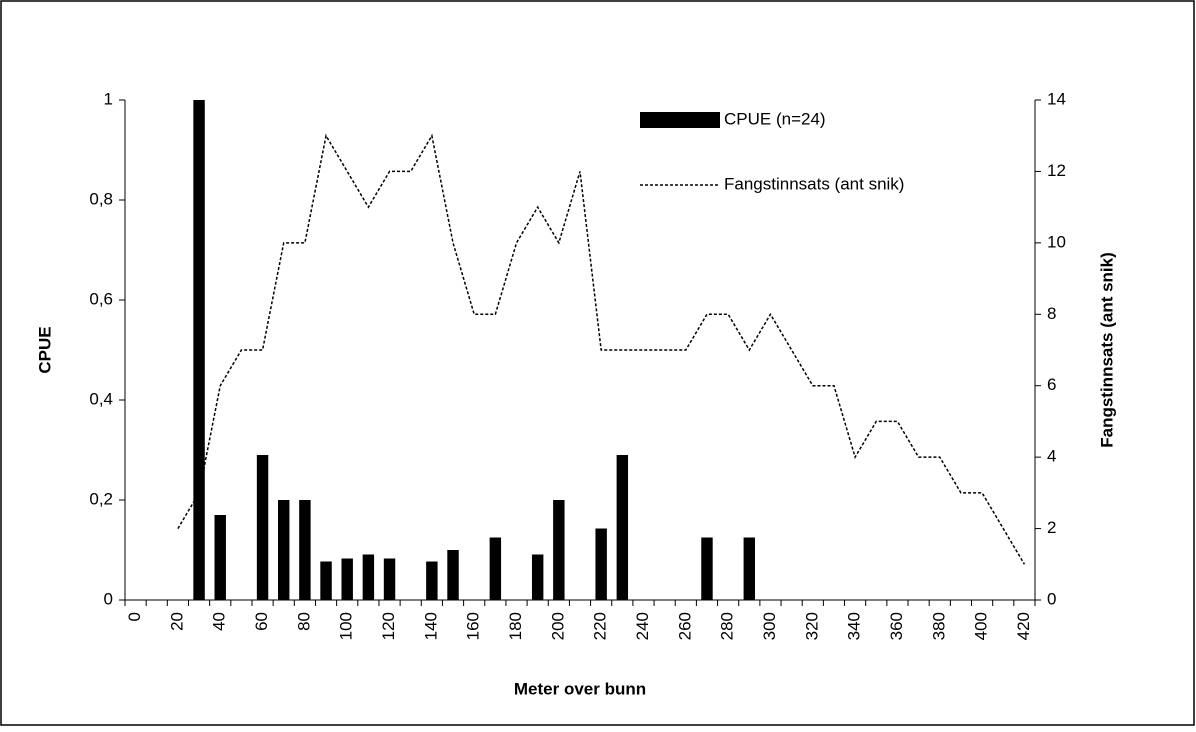 This screenshot has height=732, width=1196. What do you see at coordinates (346, 626) in the screenshot?
I see `x-tick-label: 100` at bounding box center [346, 626].